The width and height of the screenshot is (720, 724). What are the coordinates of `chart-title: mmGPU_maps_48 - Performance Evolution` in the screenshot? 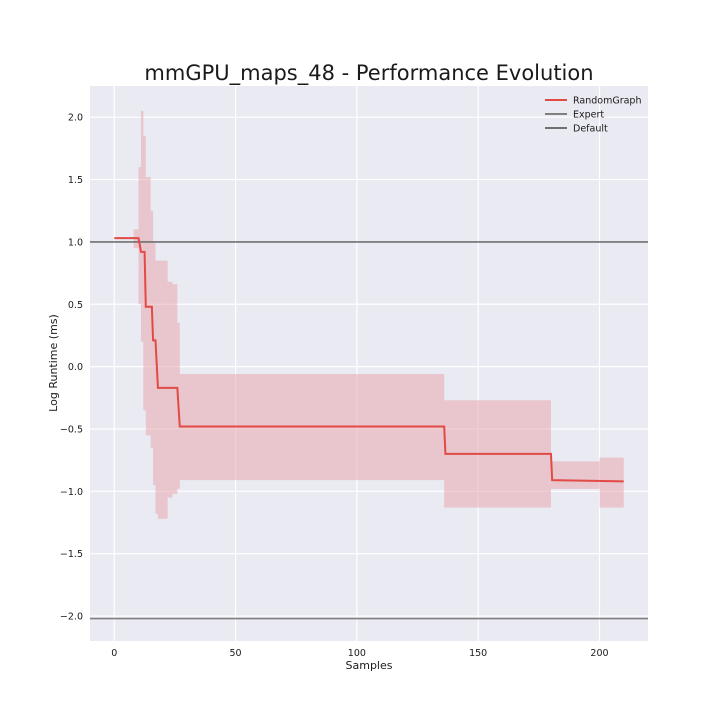 It's located at (368, 73).